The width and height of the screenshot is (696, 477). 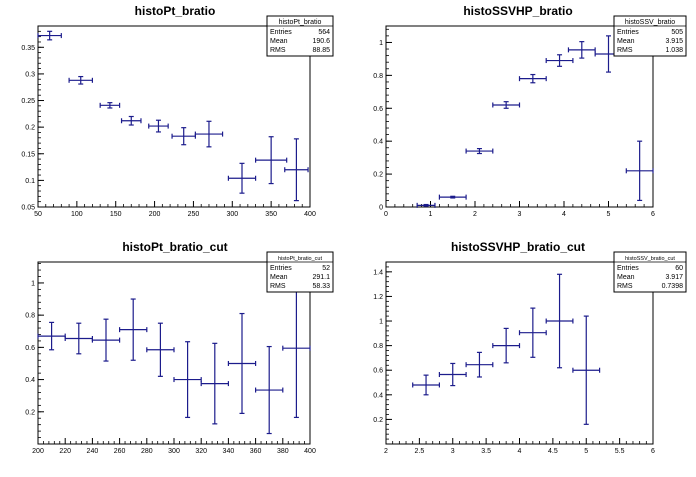 What do you see at coordinates (300, 22) in the screenshot?
I see `stats-box-name: histoPt_bratio` at bounding box center [300, 22].